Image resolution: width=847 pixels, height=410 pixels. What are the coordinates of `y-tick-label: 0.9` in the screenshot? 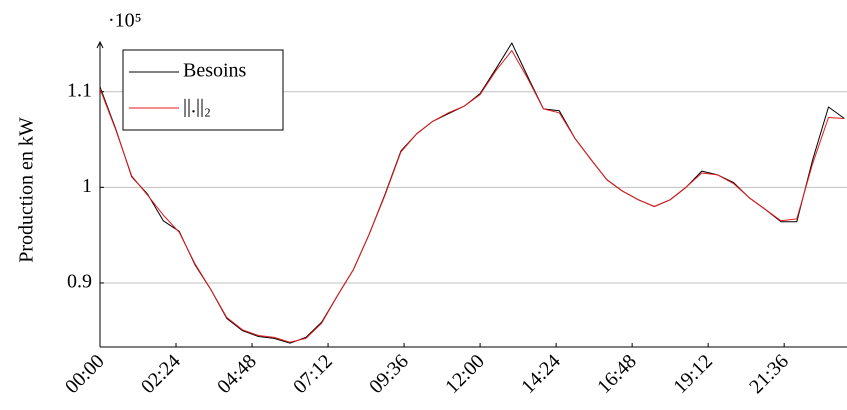 It's located at (79, 282).